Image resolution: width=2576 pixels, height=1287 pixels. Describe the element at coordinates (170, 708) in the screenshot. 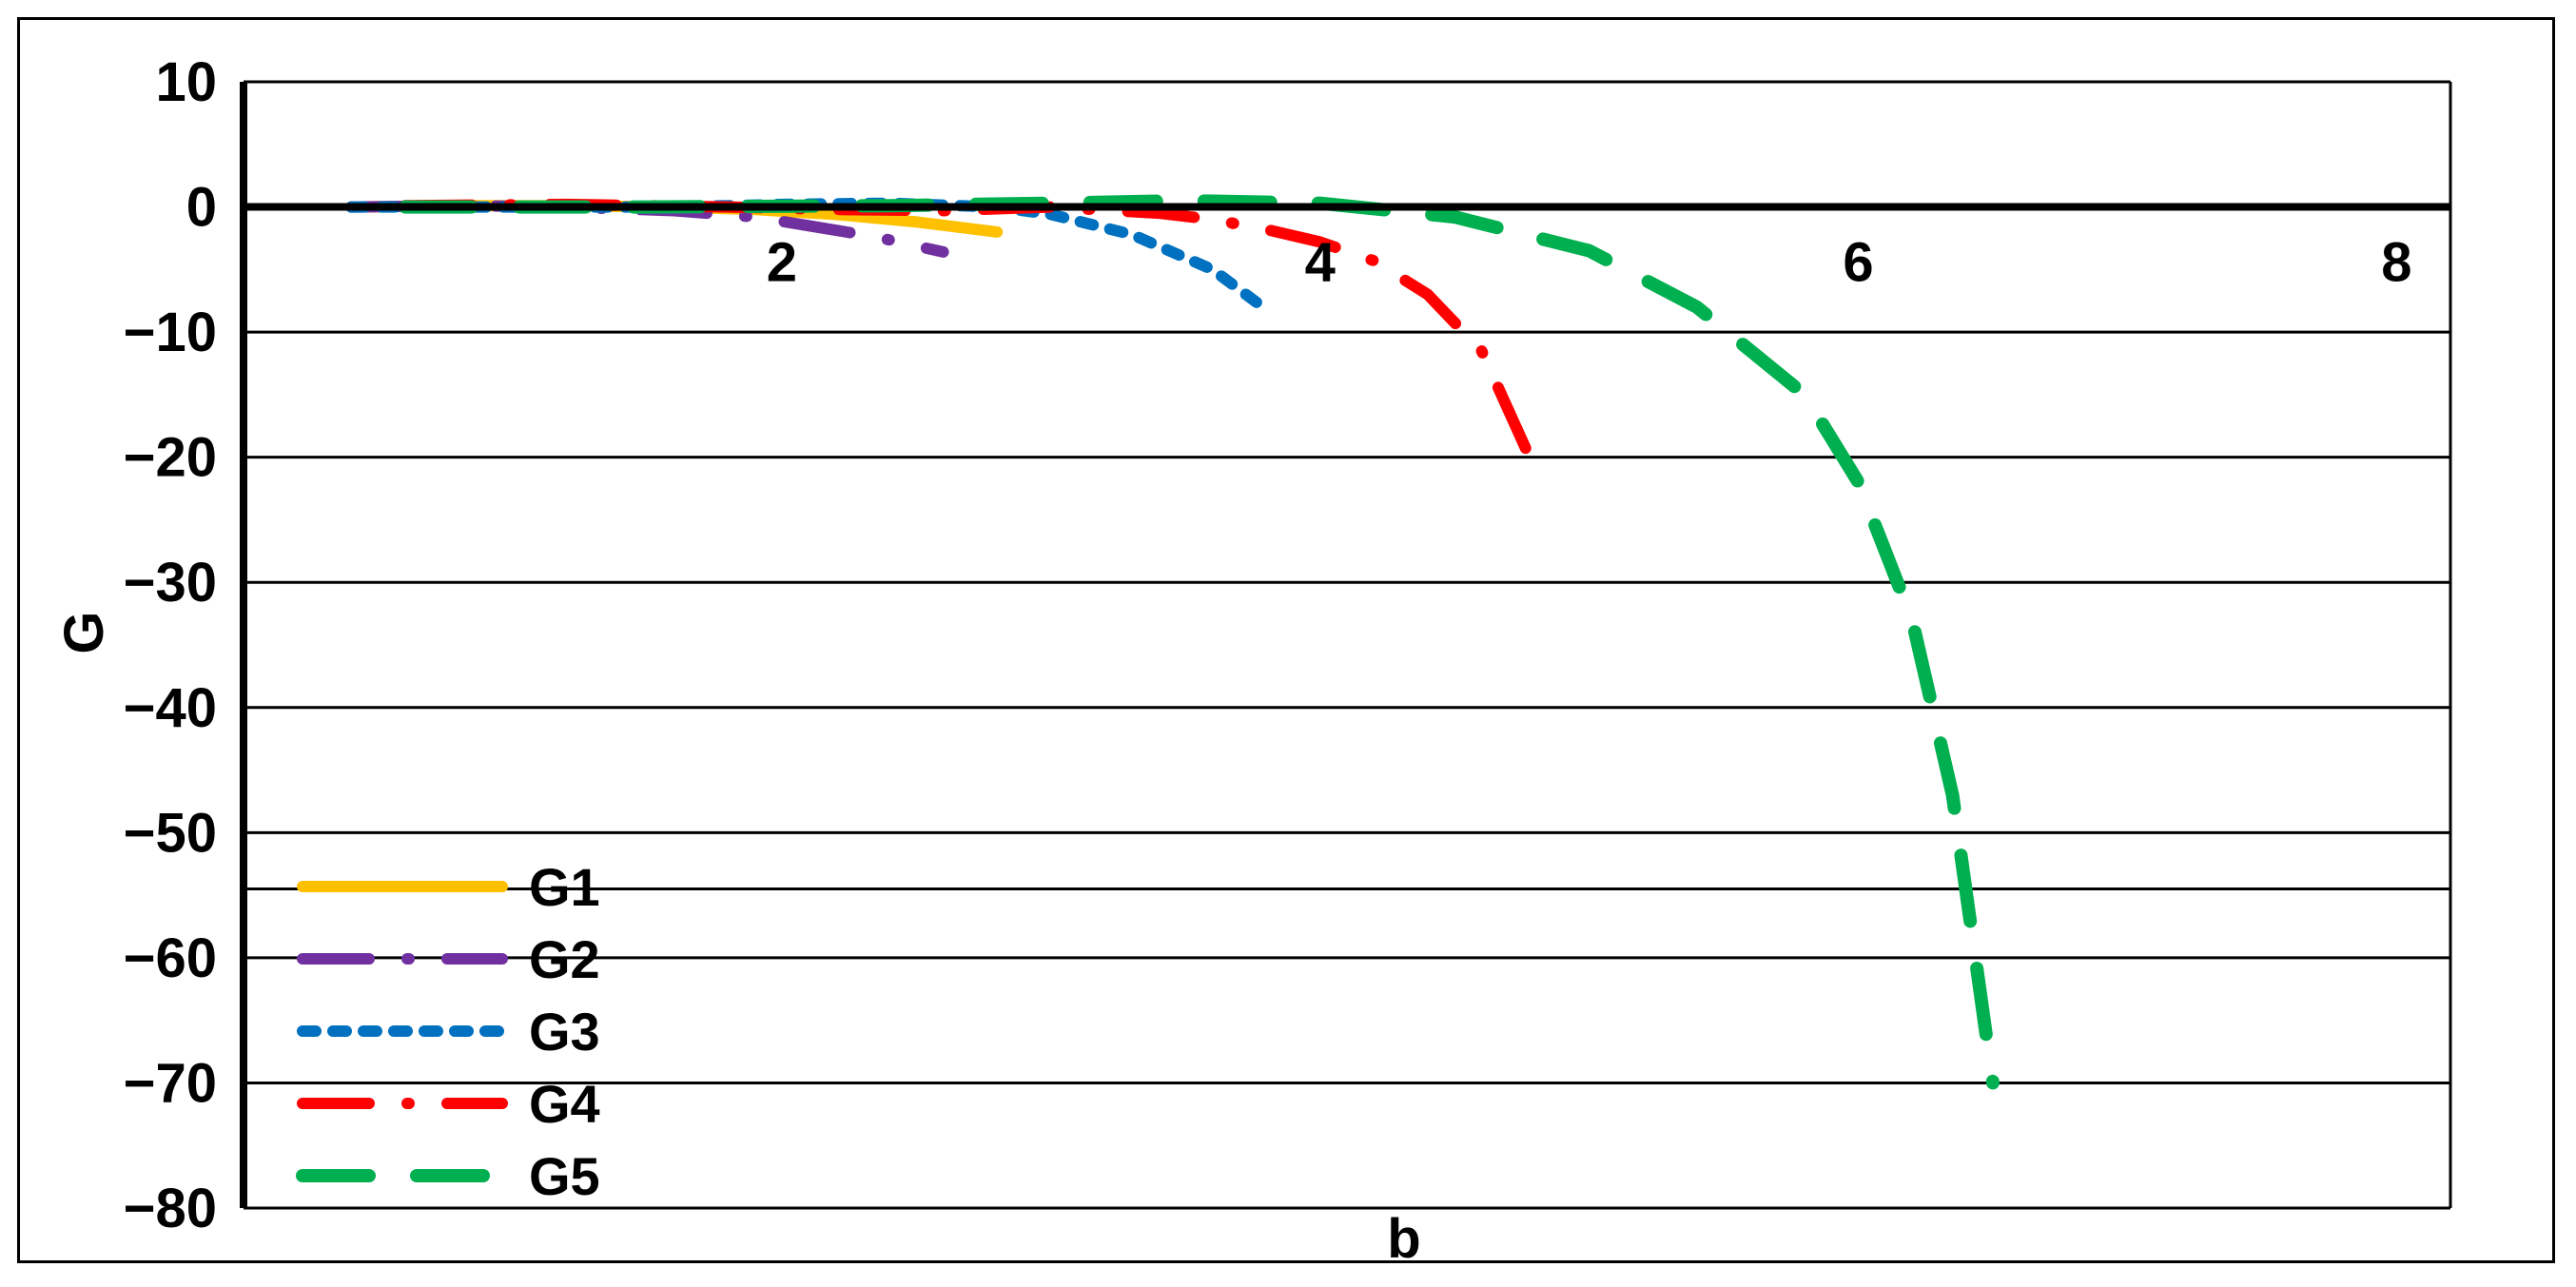

I see `y-tick-label: −40` at that location.